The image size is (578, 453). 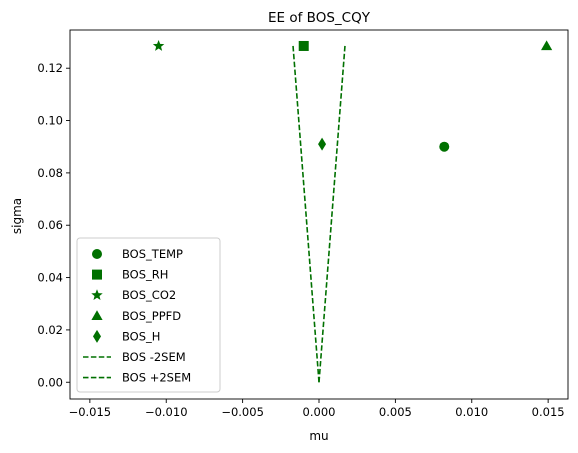 I want to click on legend-box, so click(x=148, y=315).